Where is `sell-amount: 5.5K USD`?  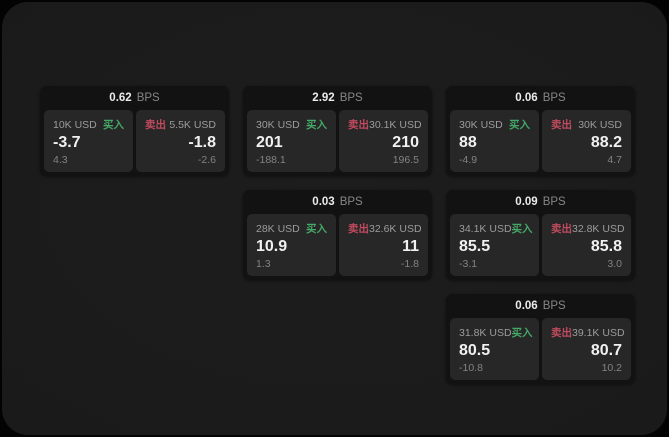
sell-amount: 5.5K USD is located at coordinates (192, 125).